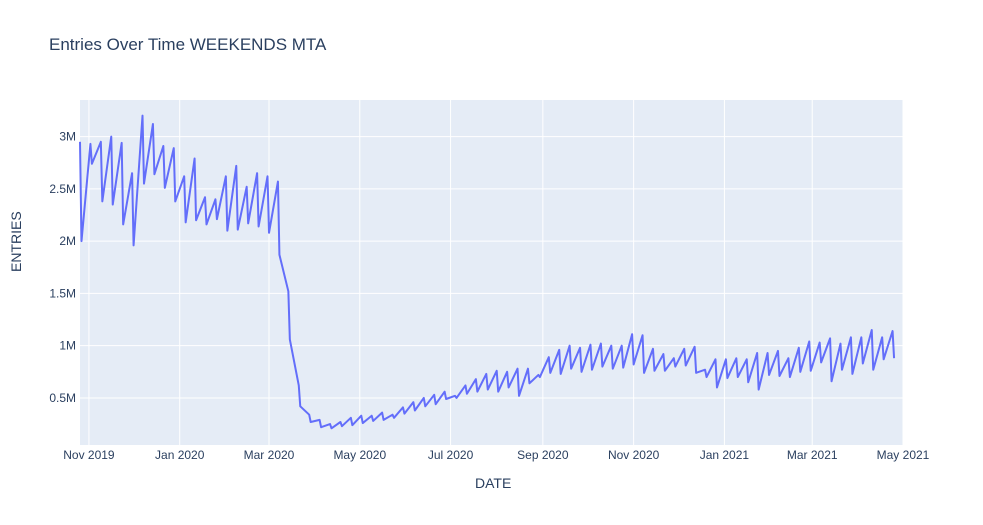 This screenshot has height=525, width=983. I want to click on x-tick-label: Mar 2021, so click(812, 455).